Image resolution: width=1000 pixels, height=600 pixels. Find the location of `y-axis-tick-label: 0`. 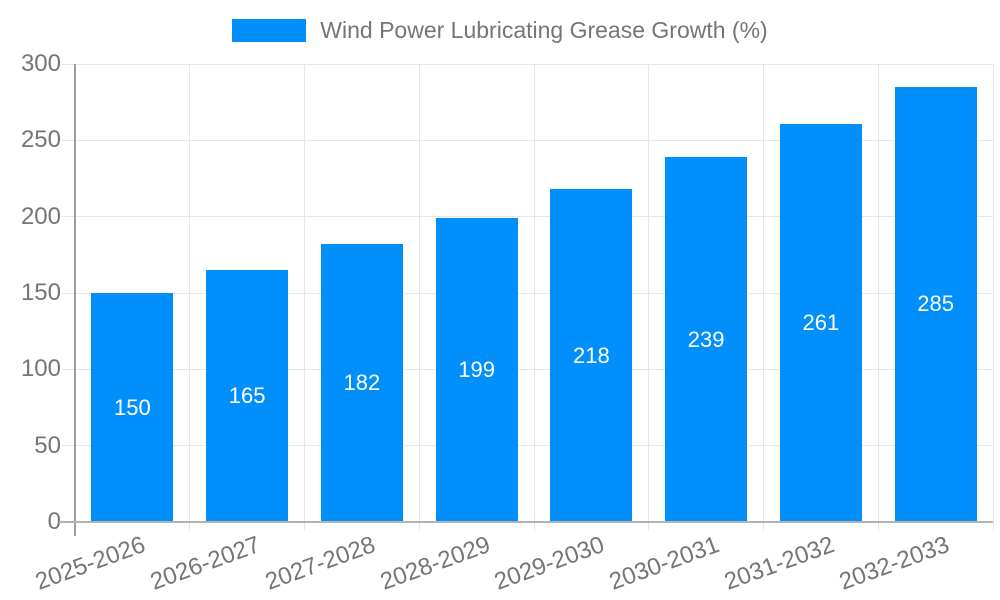

y-axis-tick-label: 0 is located at coordinates (54, 521).